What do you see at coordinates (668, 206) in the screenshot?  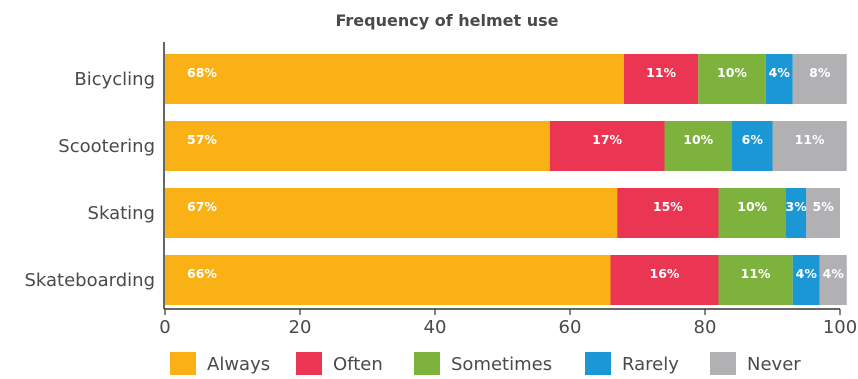 I see `data-label-often-skating: 15%` at bounding box center [668, 206].